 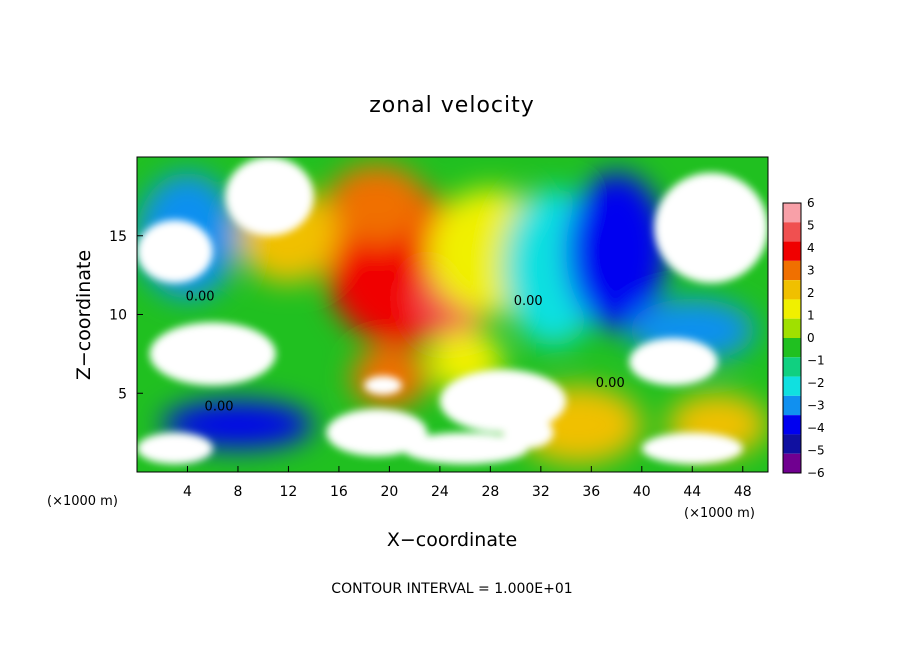 I want to click on colorbar-label-1: 5, so click(x=811, y=226).